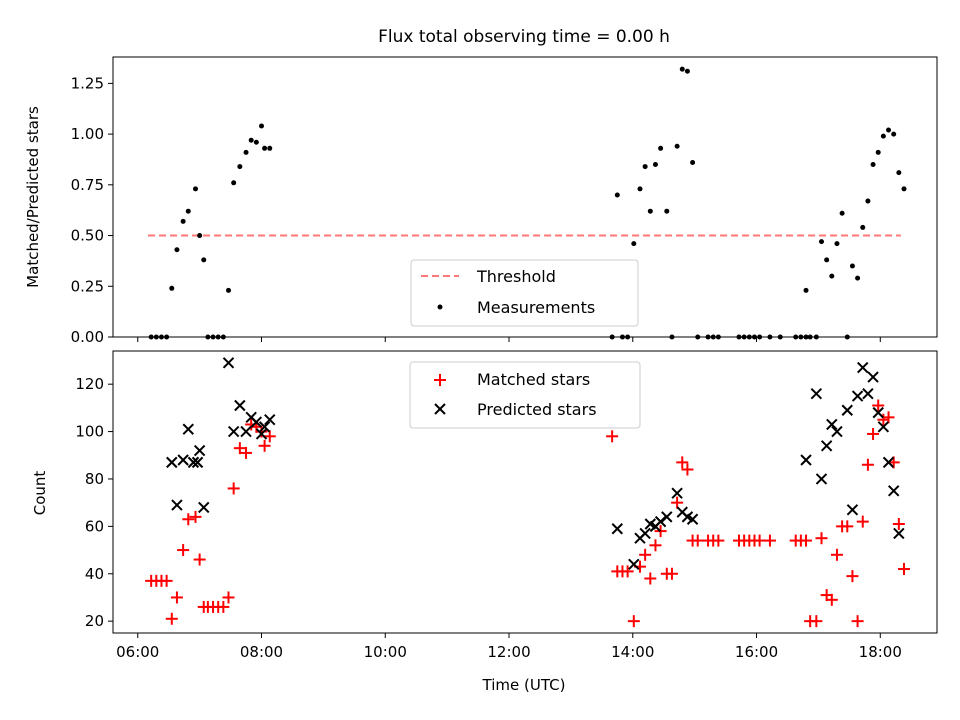 Image resolution: width=960 pixels, height=720 pixels. Describe the element at coordinates (440, 380) in the screenshot. I see `legend-matched-swatch` at that location.